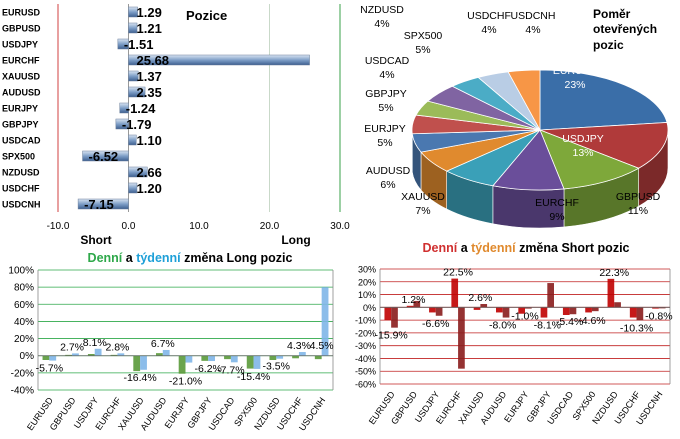  Describe the element at coordinates (387, 61) in the screenshot. I see `pie-slice-name: USDCAD` at that location.